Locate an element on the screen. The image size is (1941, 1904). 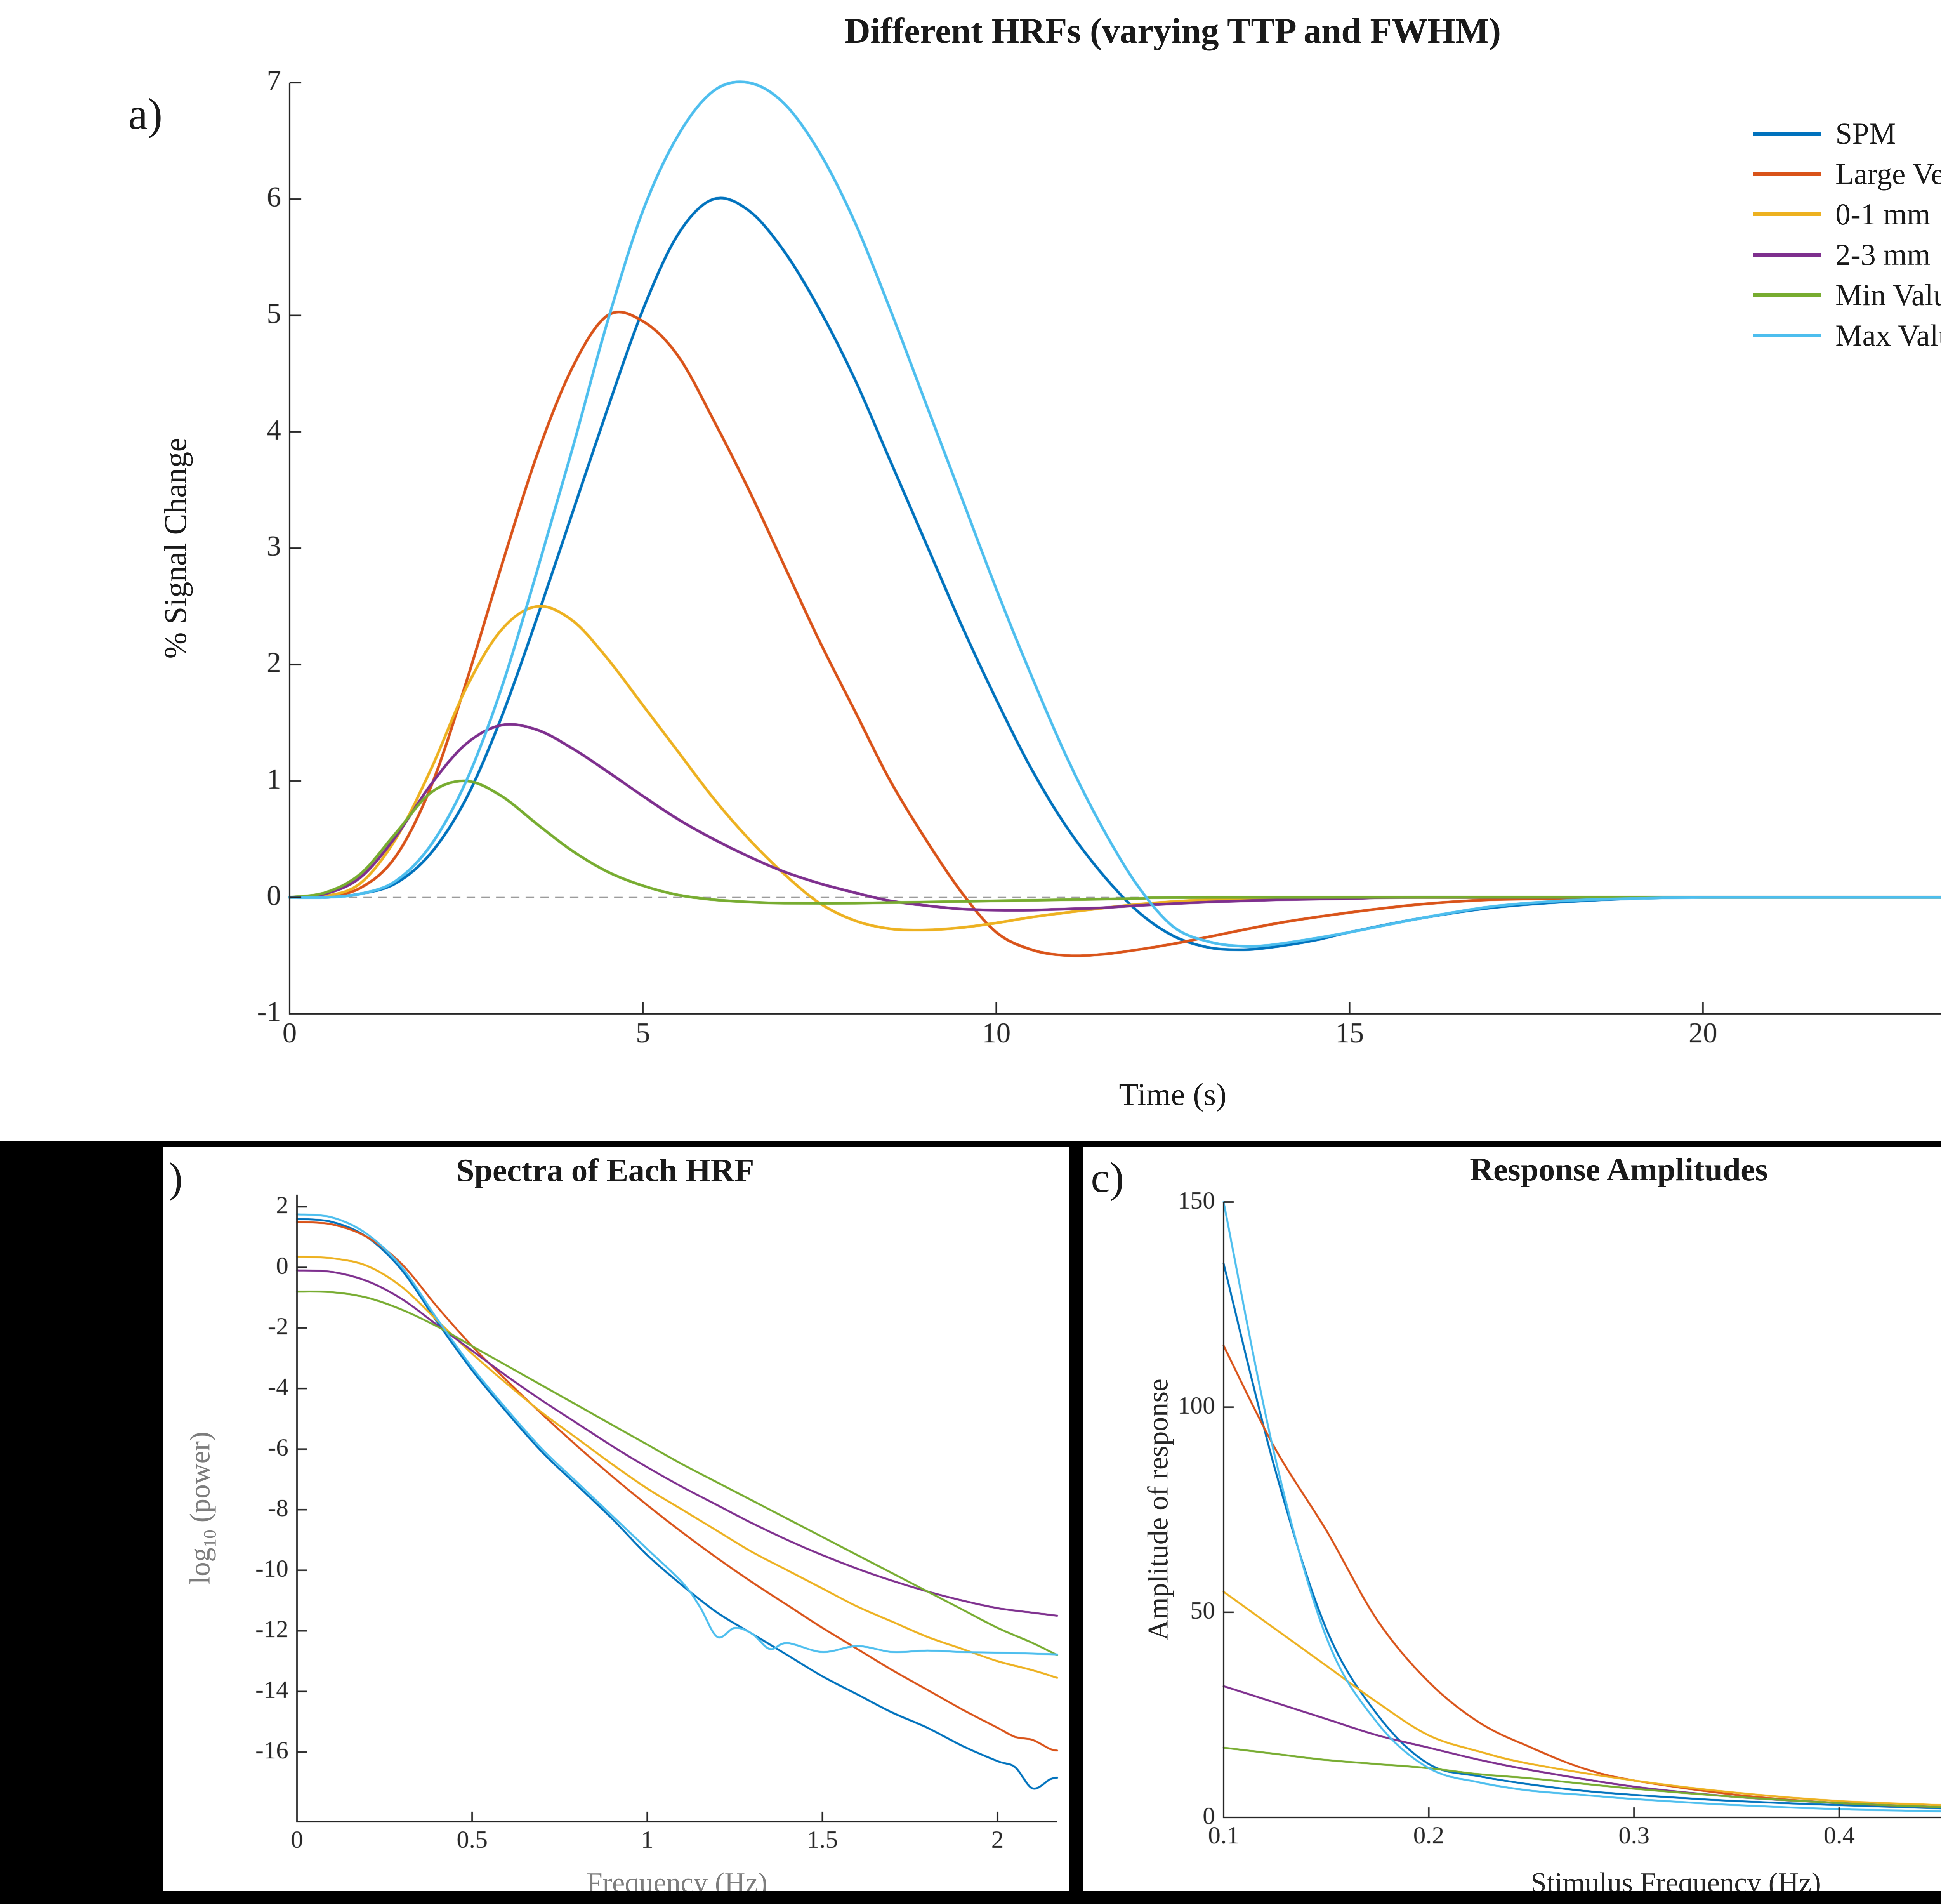
panel-b-ylabel: log10 (power) is located at coordinates (202, 1507).